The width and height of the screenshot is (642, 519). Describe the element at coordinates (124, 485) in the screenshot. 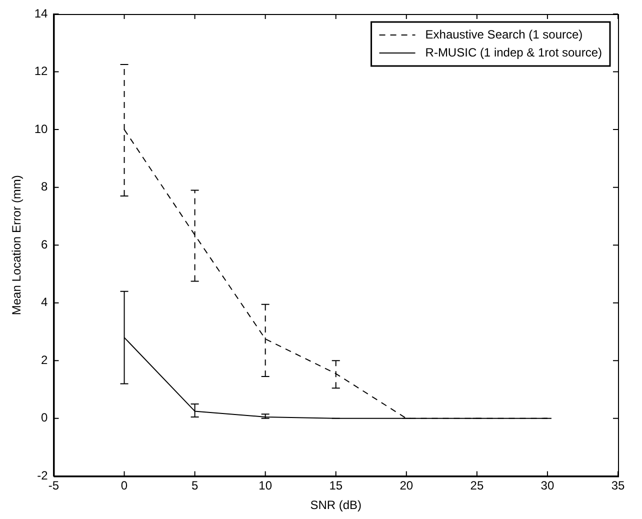

I see `x-tick-label: 0` at that location.